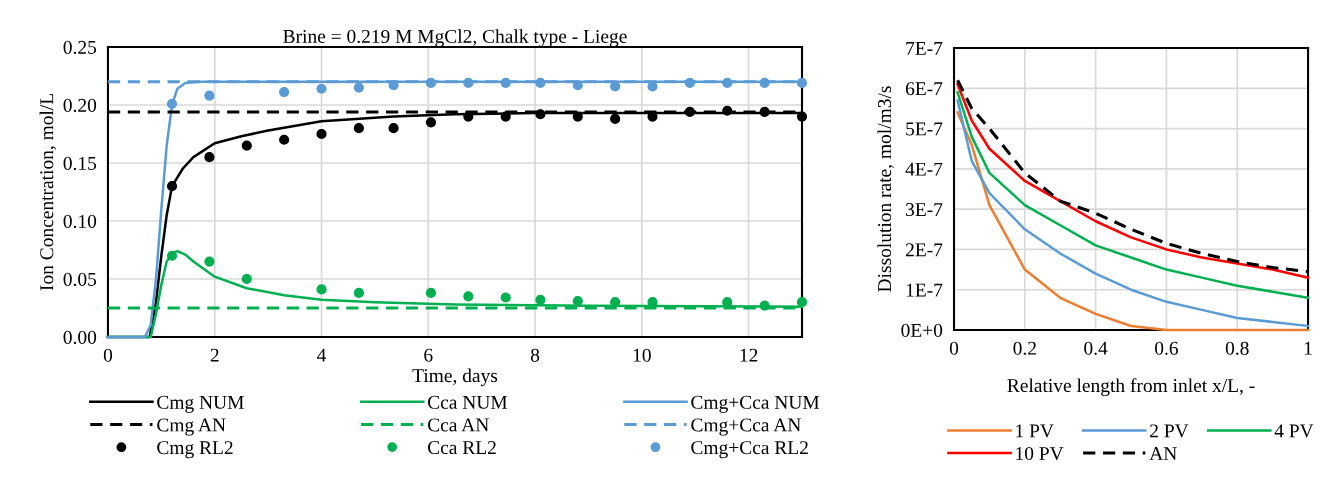  I want to click on y-tick-label: 7E-7, so click(924, 48).